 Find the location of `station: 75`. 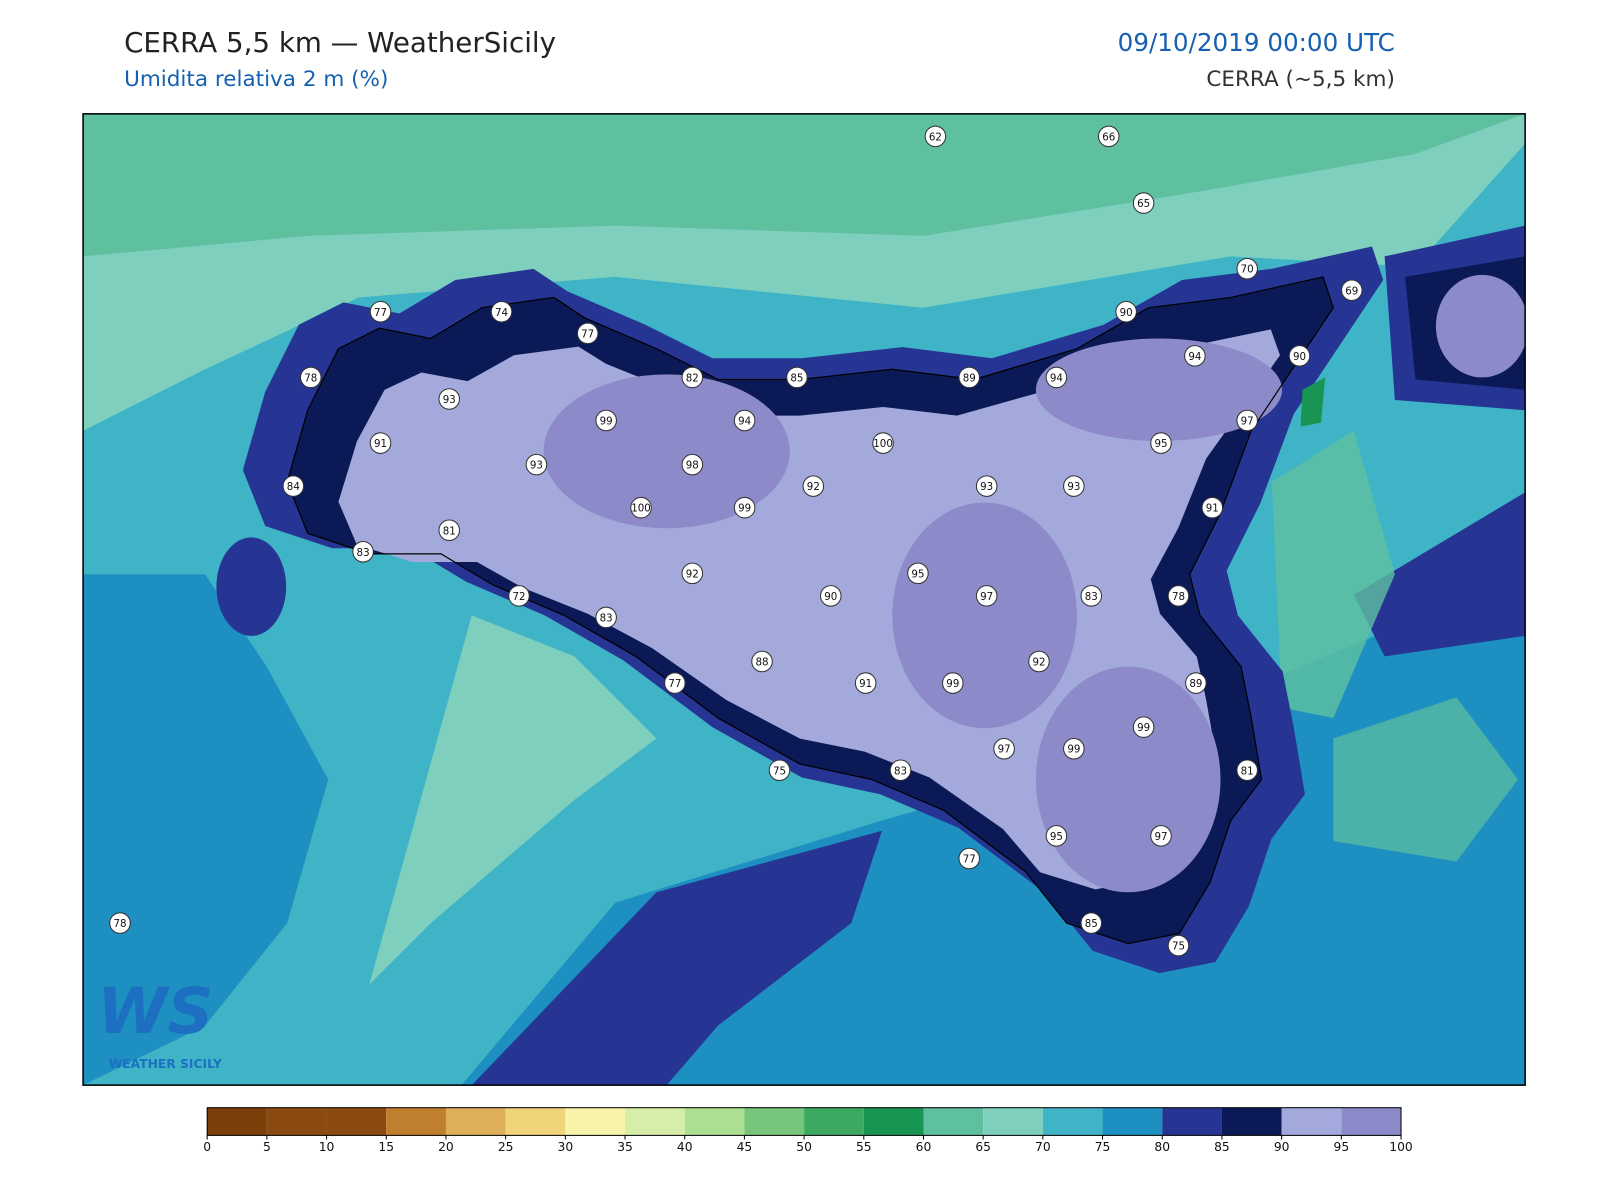

station: 75 is located at coordinates (779, 770).